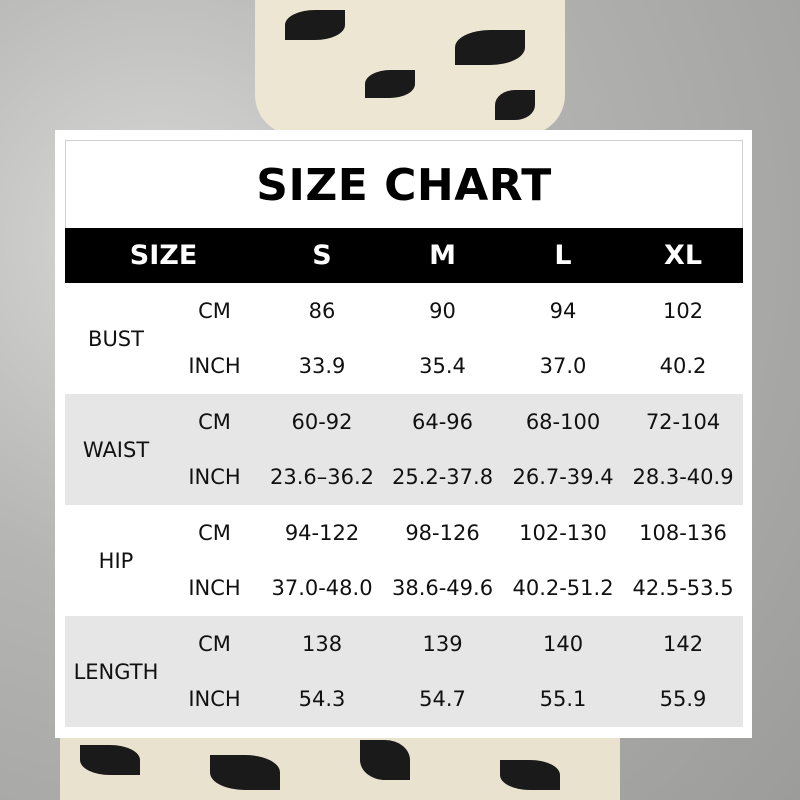 This screenshot has height=800, width=800. I want to click on cell-l-inch: 37.0, so click(563, 366).